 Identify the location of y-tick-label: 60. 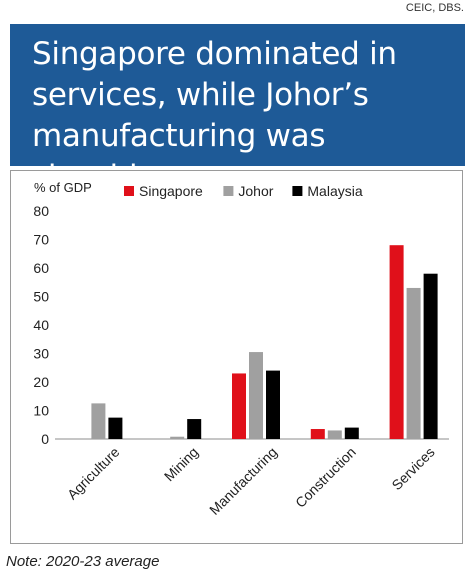
(41, 268).